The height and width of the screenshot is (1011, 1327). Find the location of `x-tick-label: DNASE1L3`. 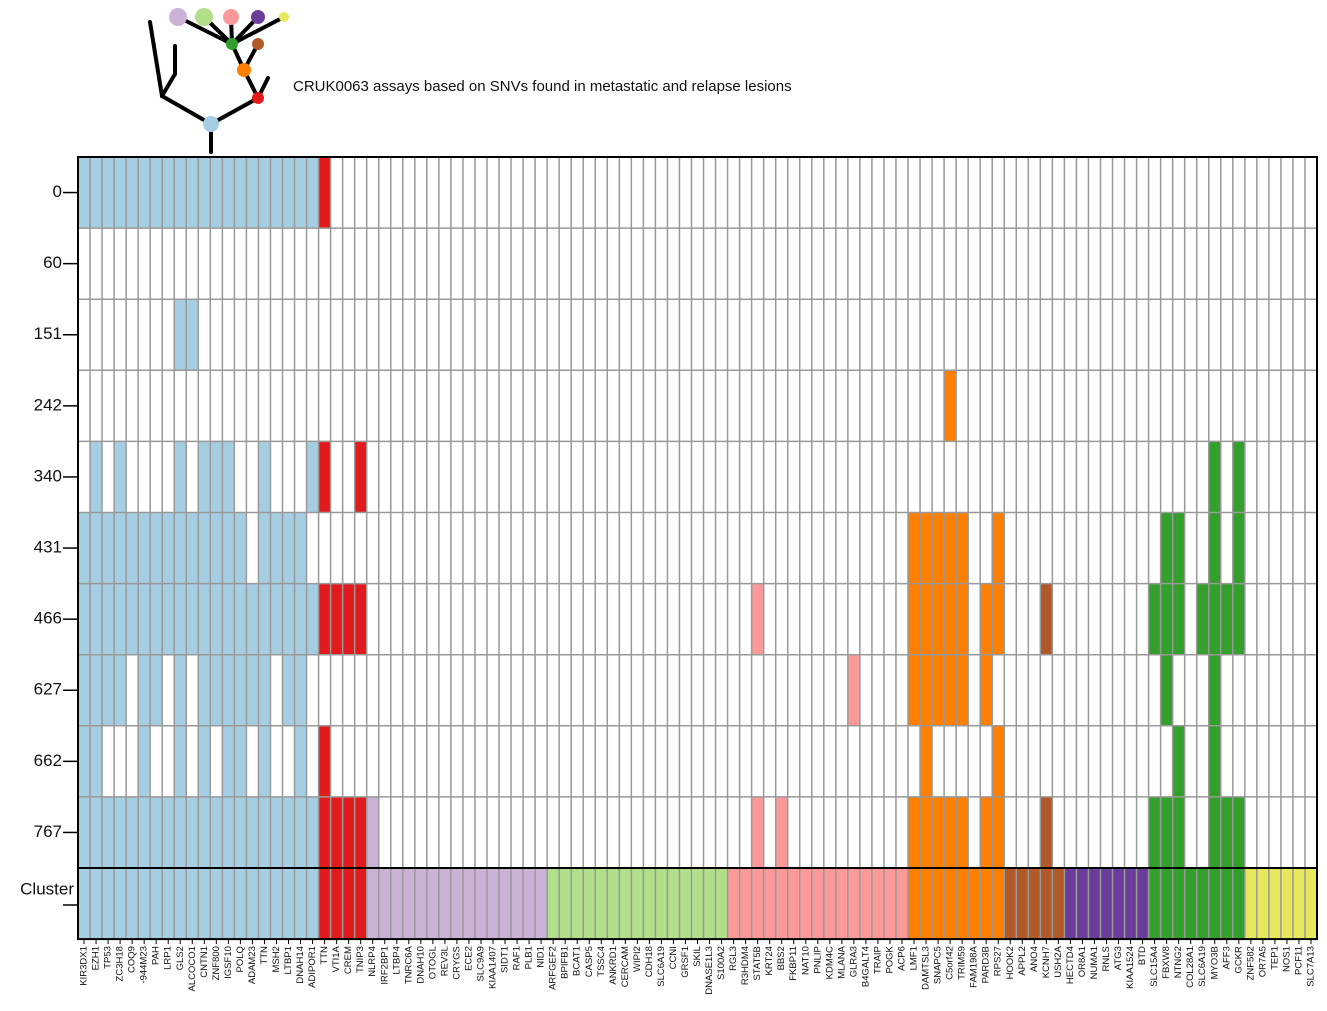

x-tick-label: DNASE1L3 is located at coordinates (709, 970).